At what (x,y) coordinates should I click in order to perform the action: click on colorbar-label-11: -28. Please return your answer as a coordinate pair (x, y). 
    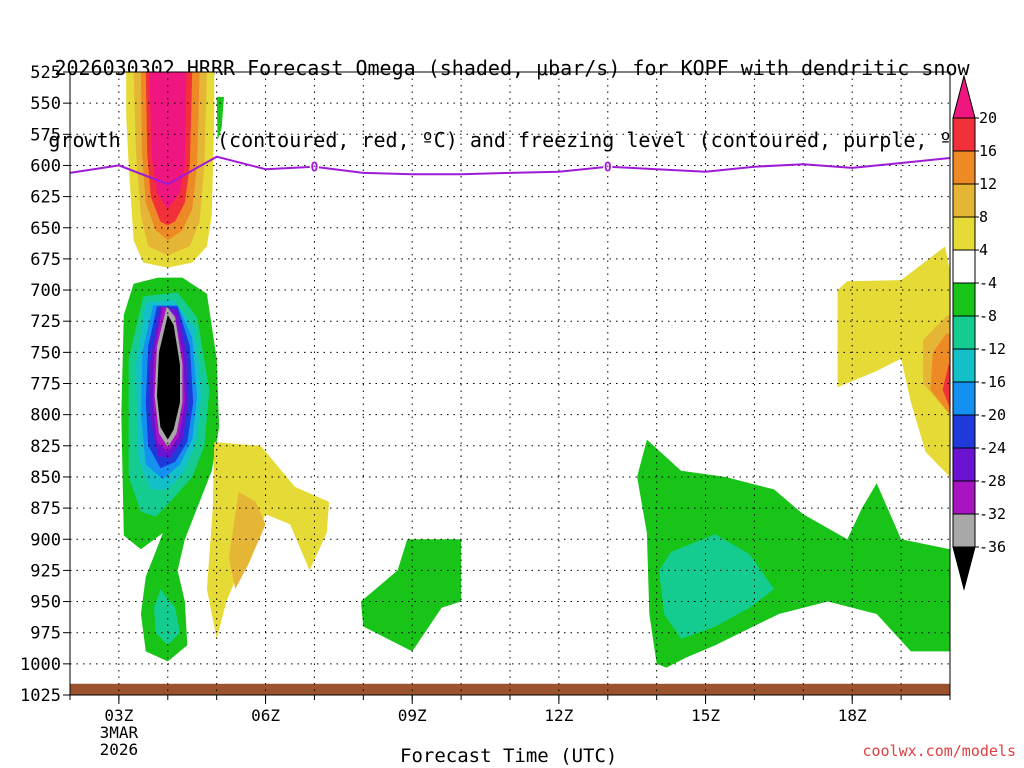
    Looking at the image, I should click on (992, 481).